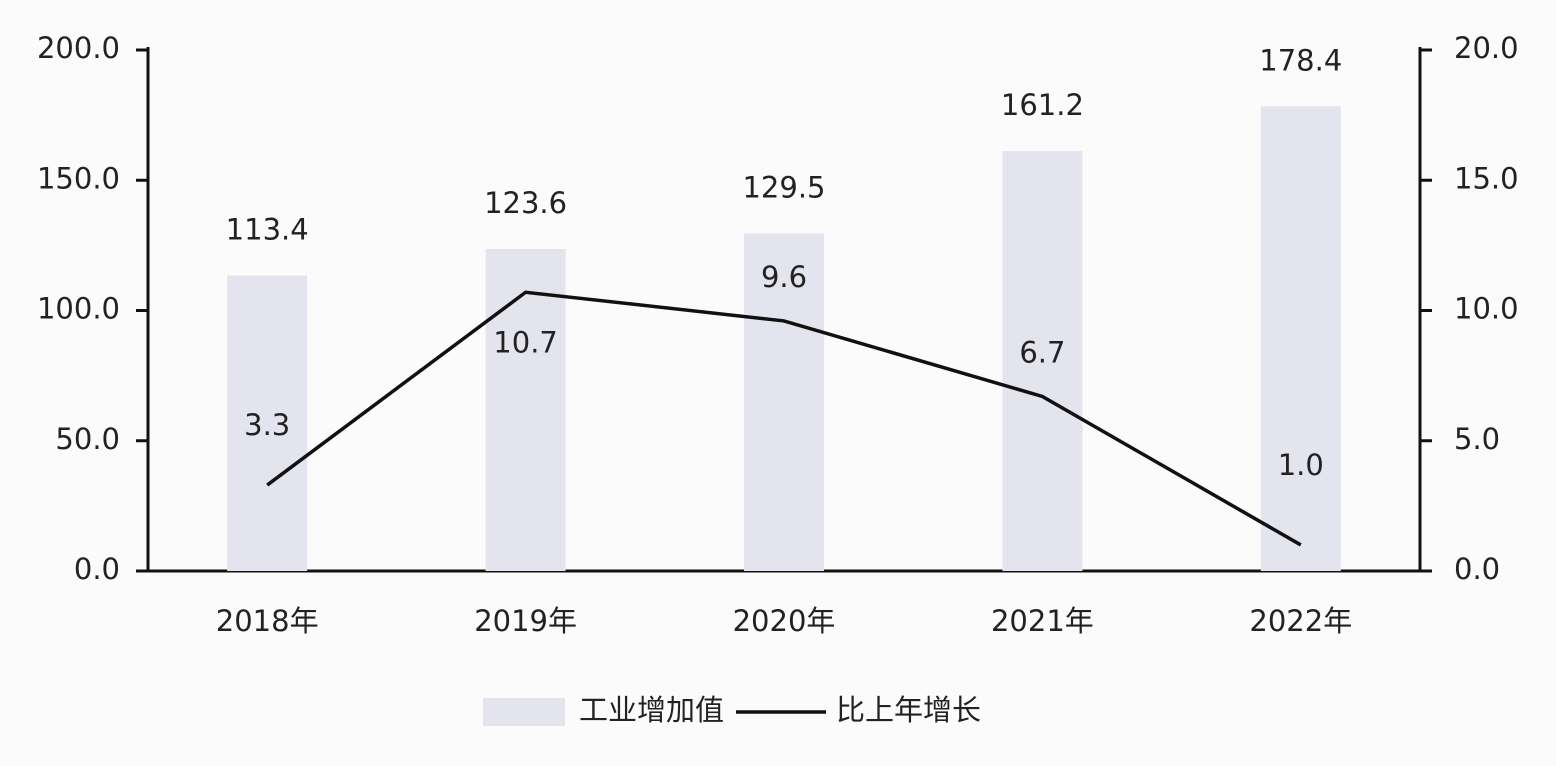 This screenshot has width=1556, height=766. Describe the element at coordinates (525, 342) in the screenshot. I see `line-value-label: 10.7` at that location.